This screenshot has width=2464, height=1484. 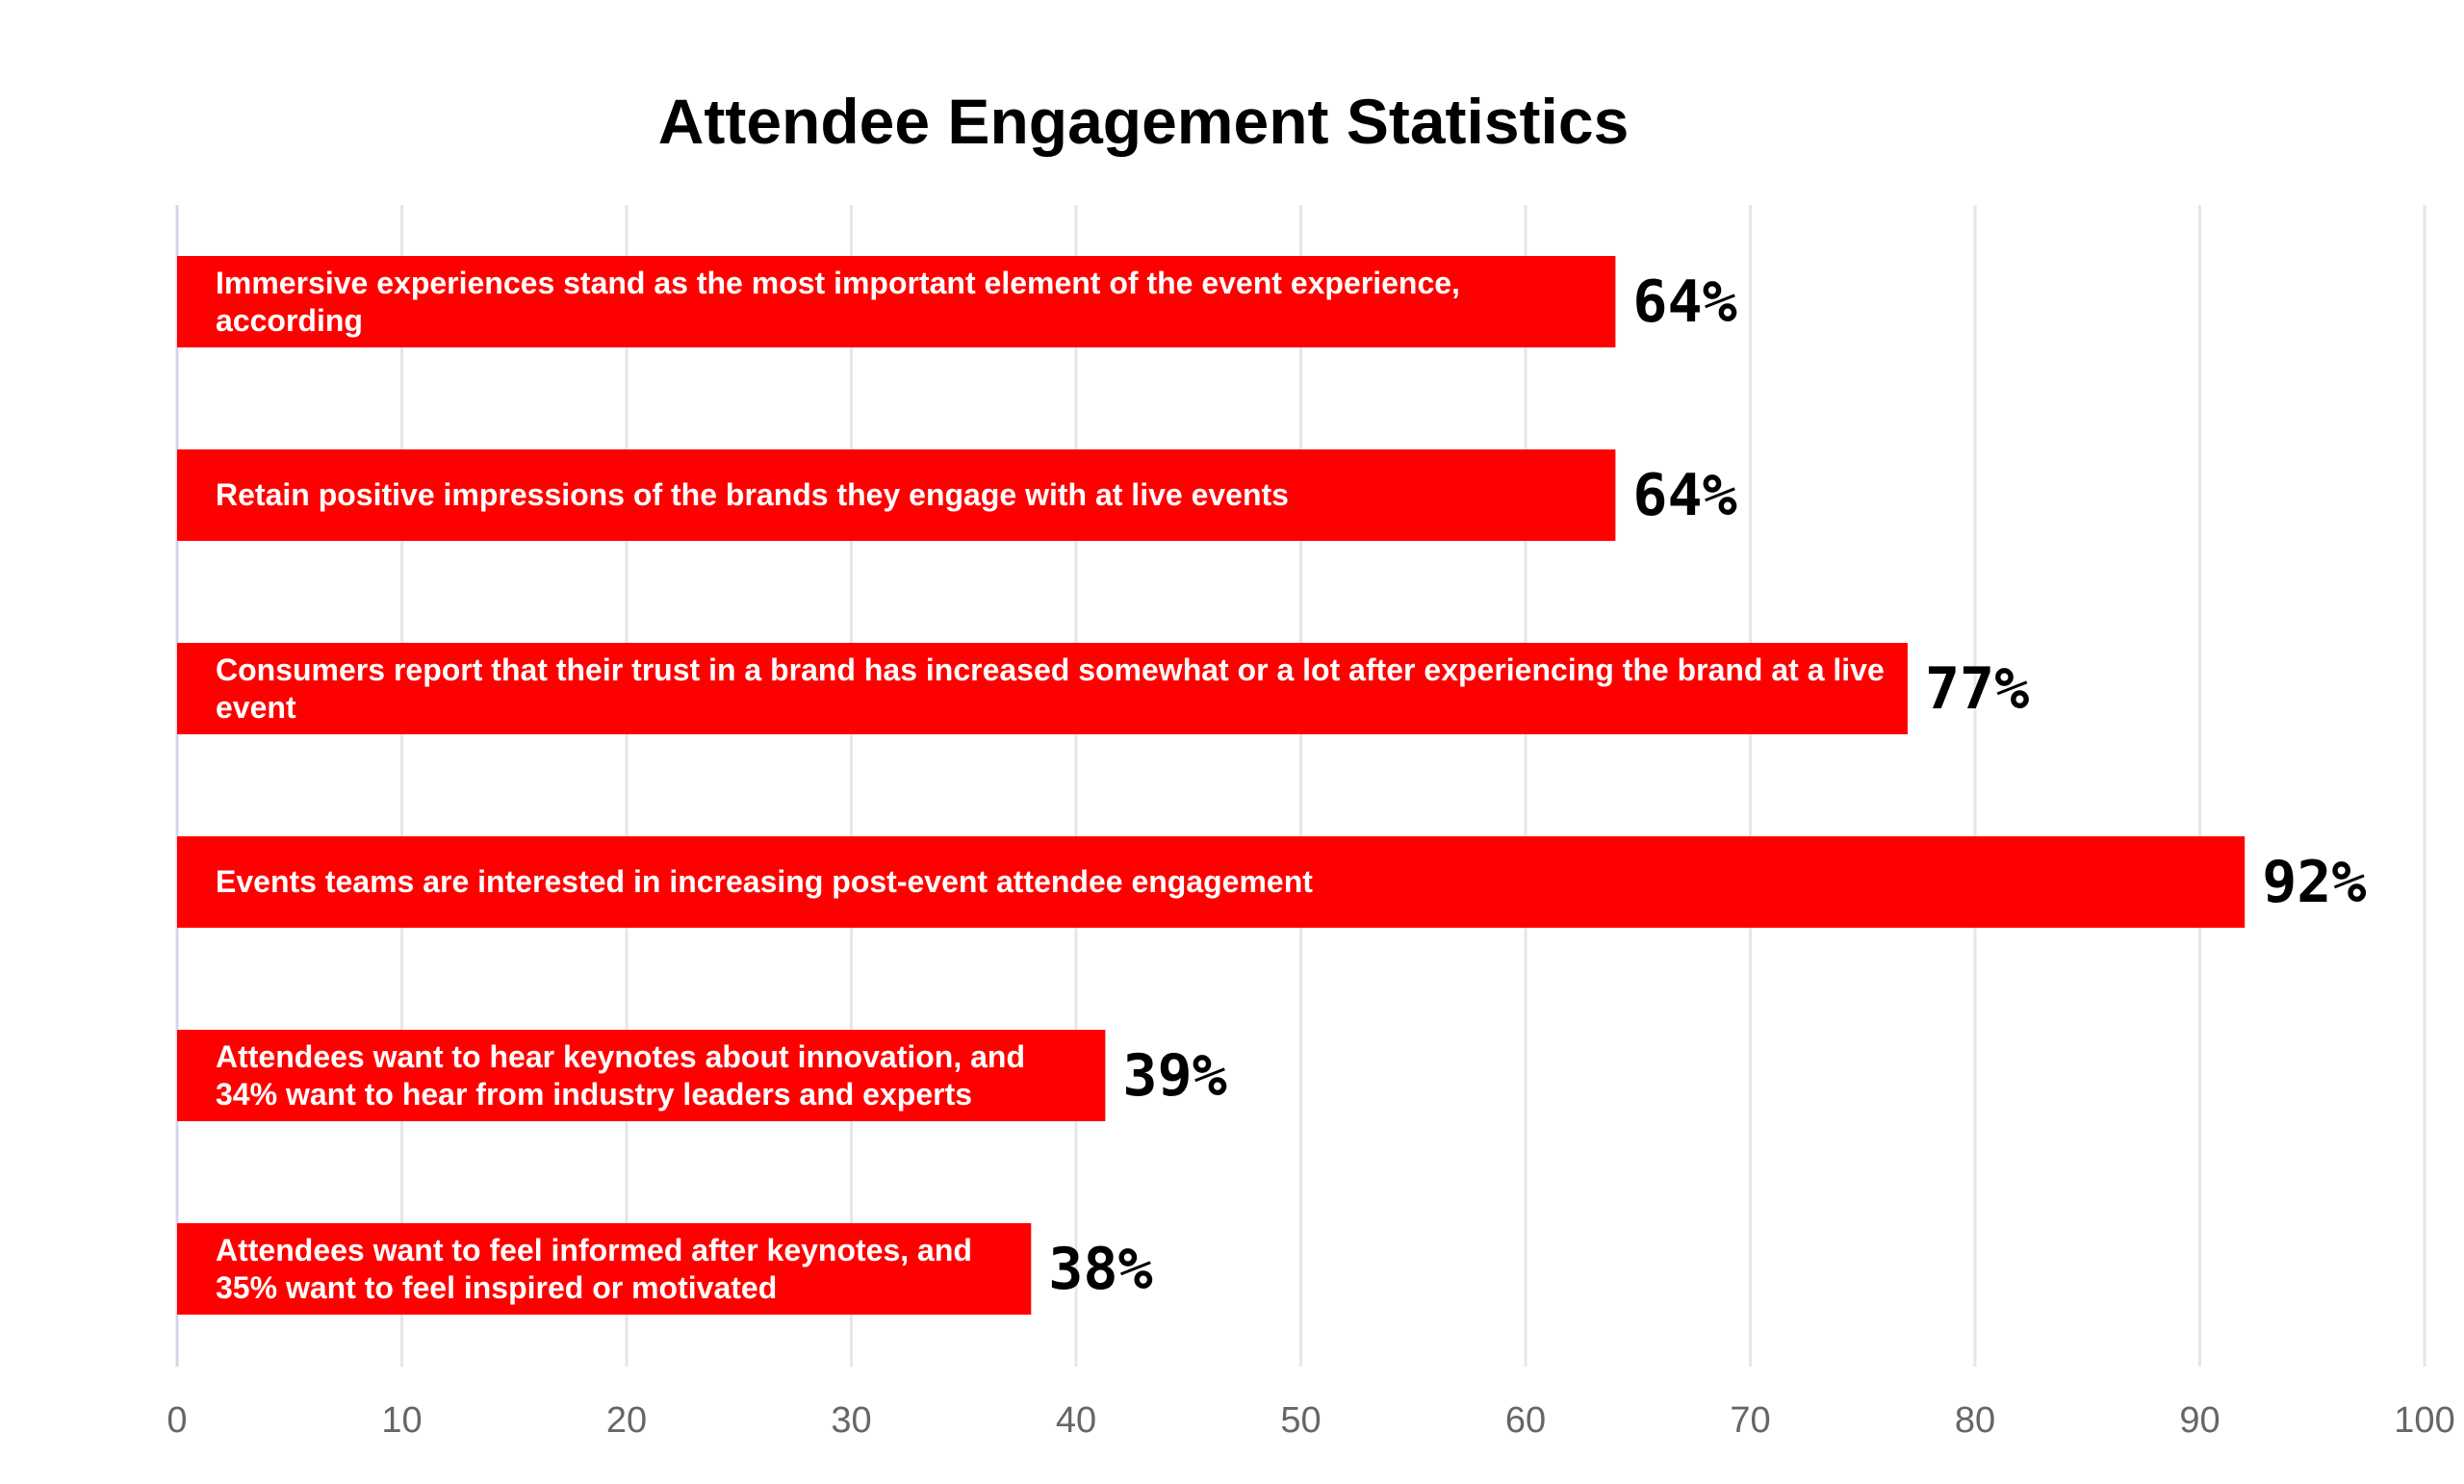 I want to click on x-tick-label: 60, so click(x=1525, y=1420).